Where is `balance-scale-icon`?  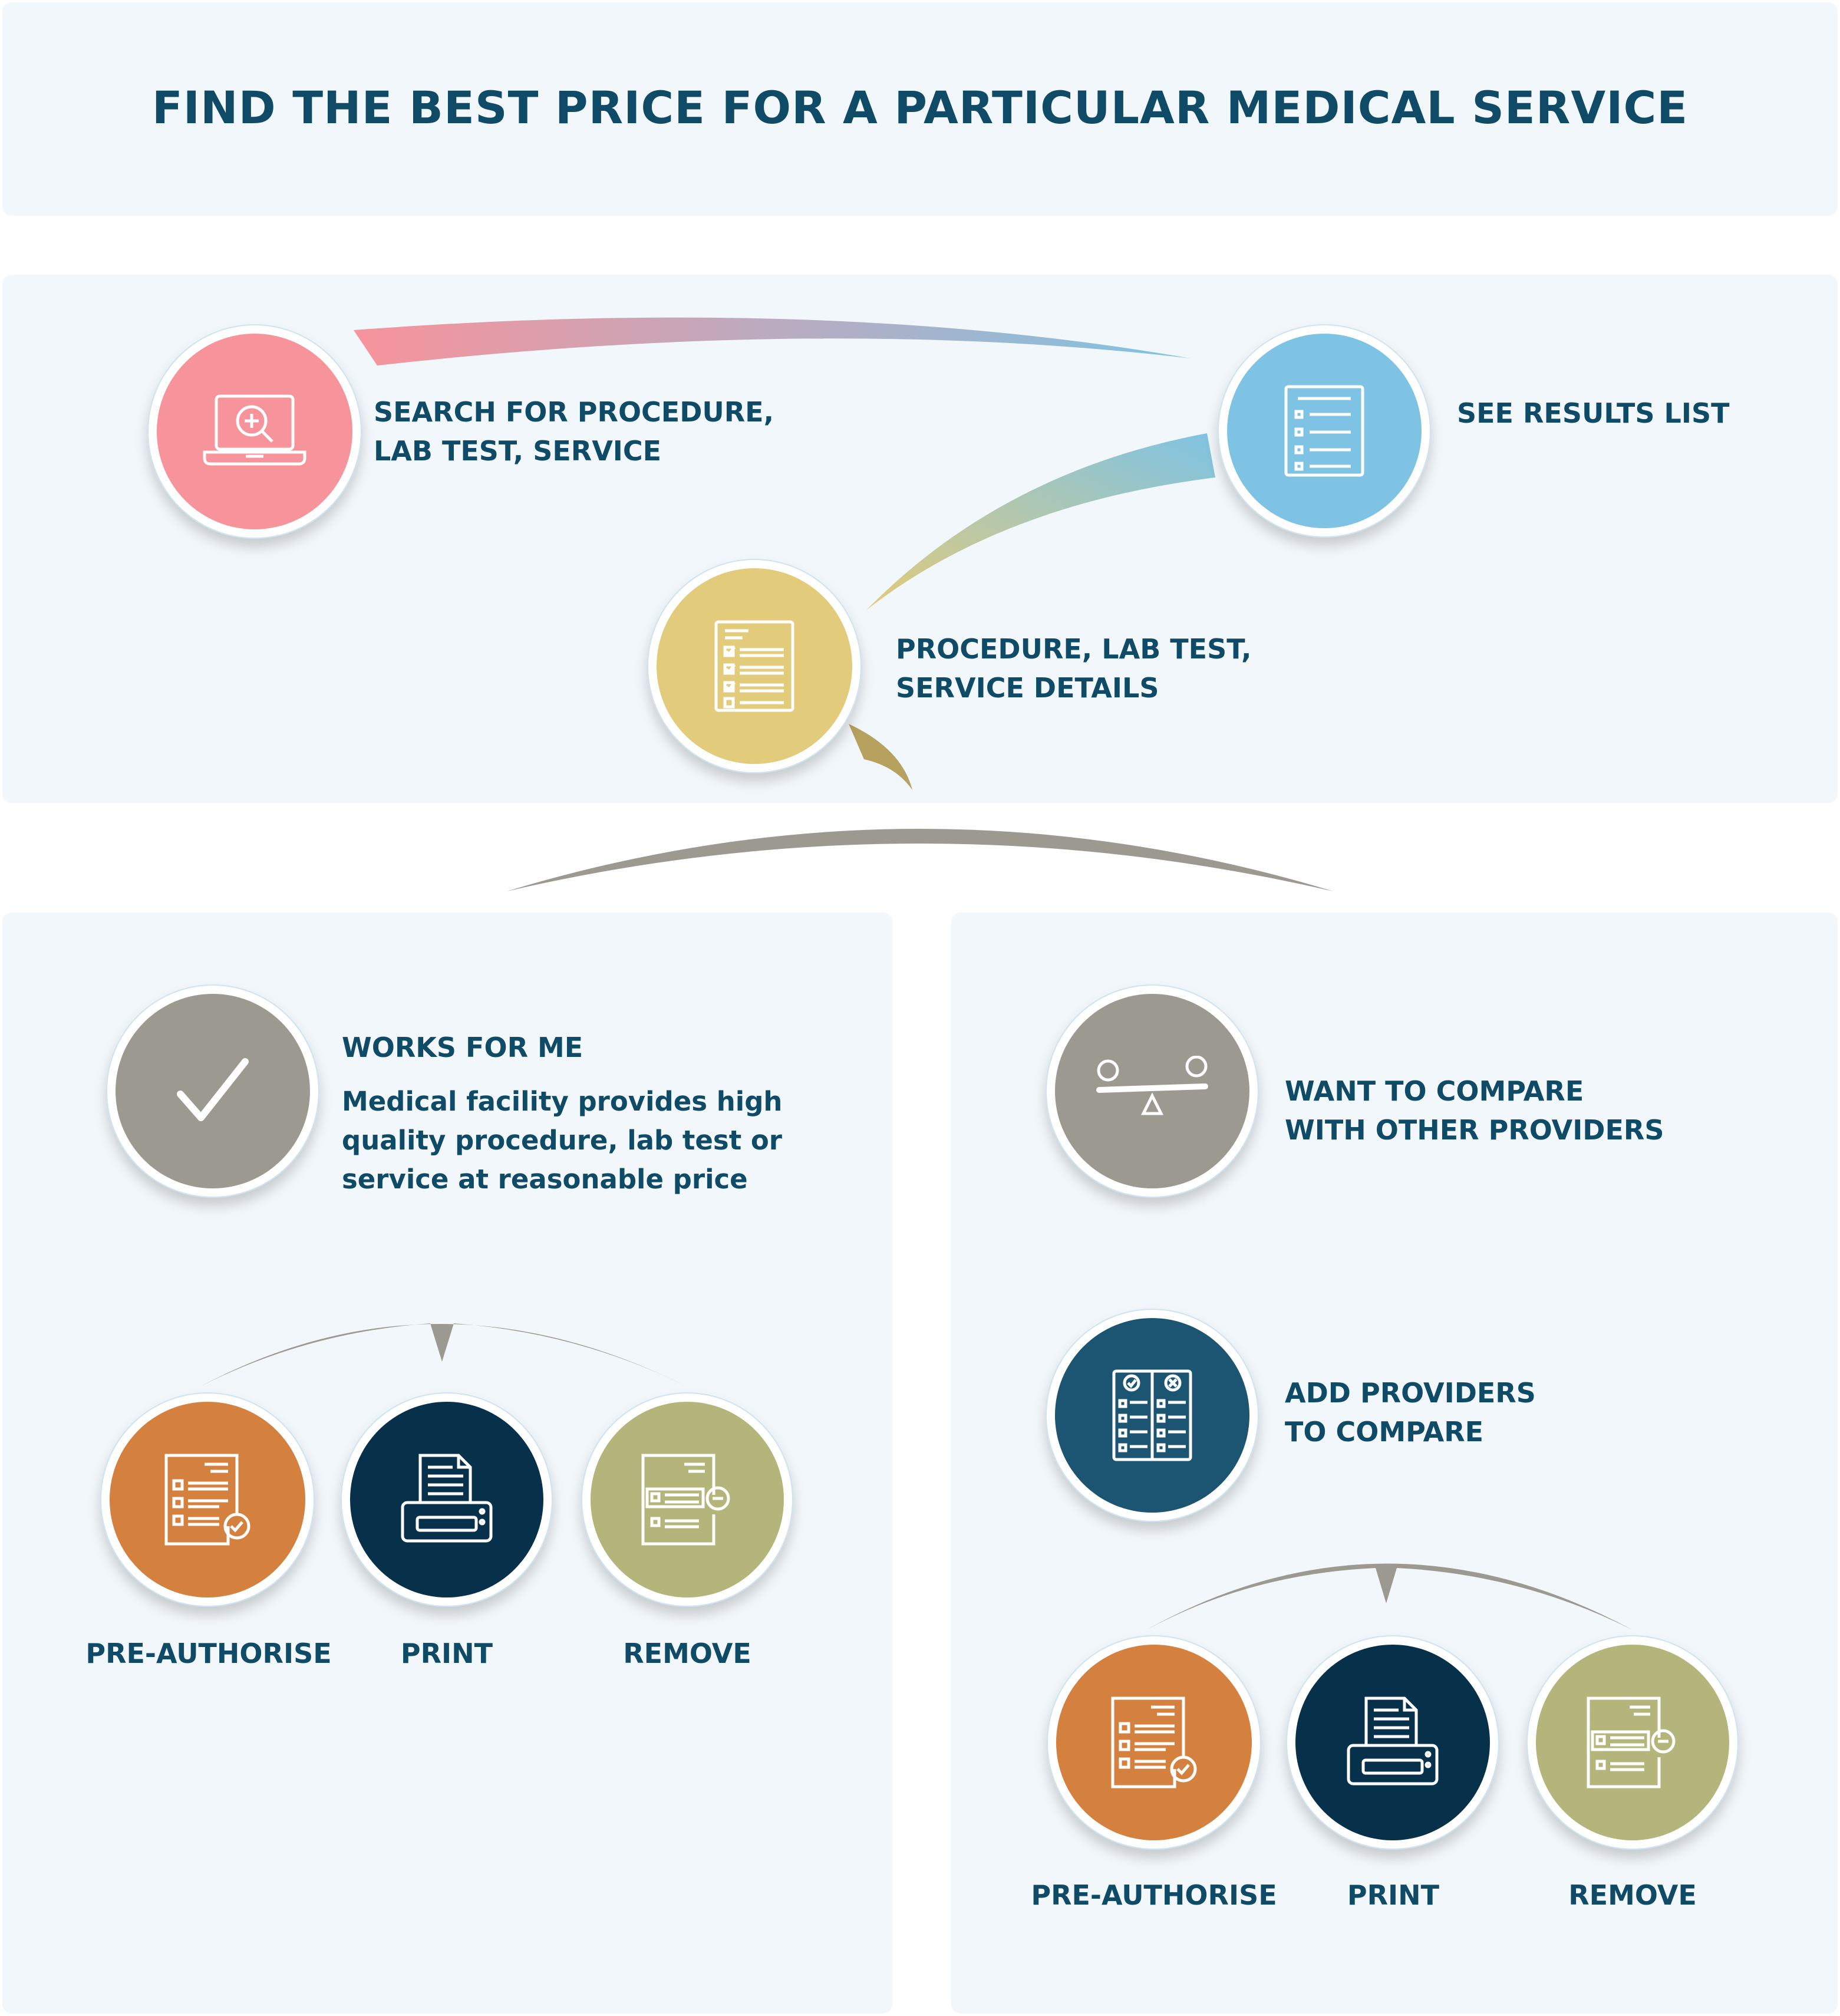
balance-scale-icon is located at coordinates (1152, 1085).